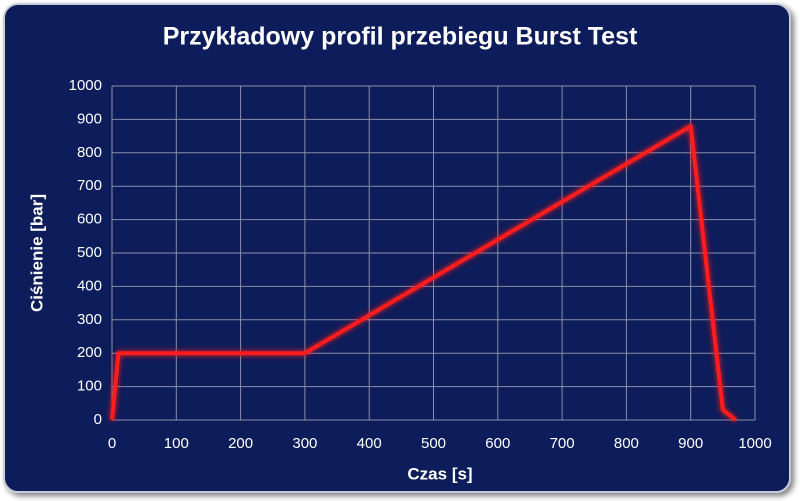 The width and height of the screenshot is (800, 501). I want to click on x-tick-label: 300, so click(304, 443).